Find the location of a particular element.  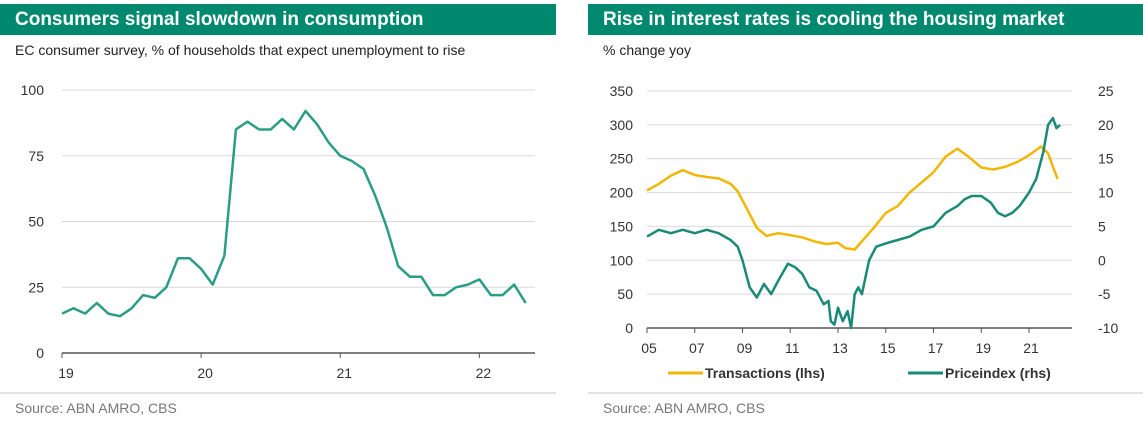

right-x-tick-label: 07 is located at coordinates (697, 348).